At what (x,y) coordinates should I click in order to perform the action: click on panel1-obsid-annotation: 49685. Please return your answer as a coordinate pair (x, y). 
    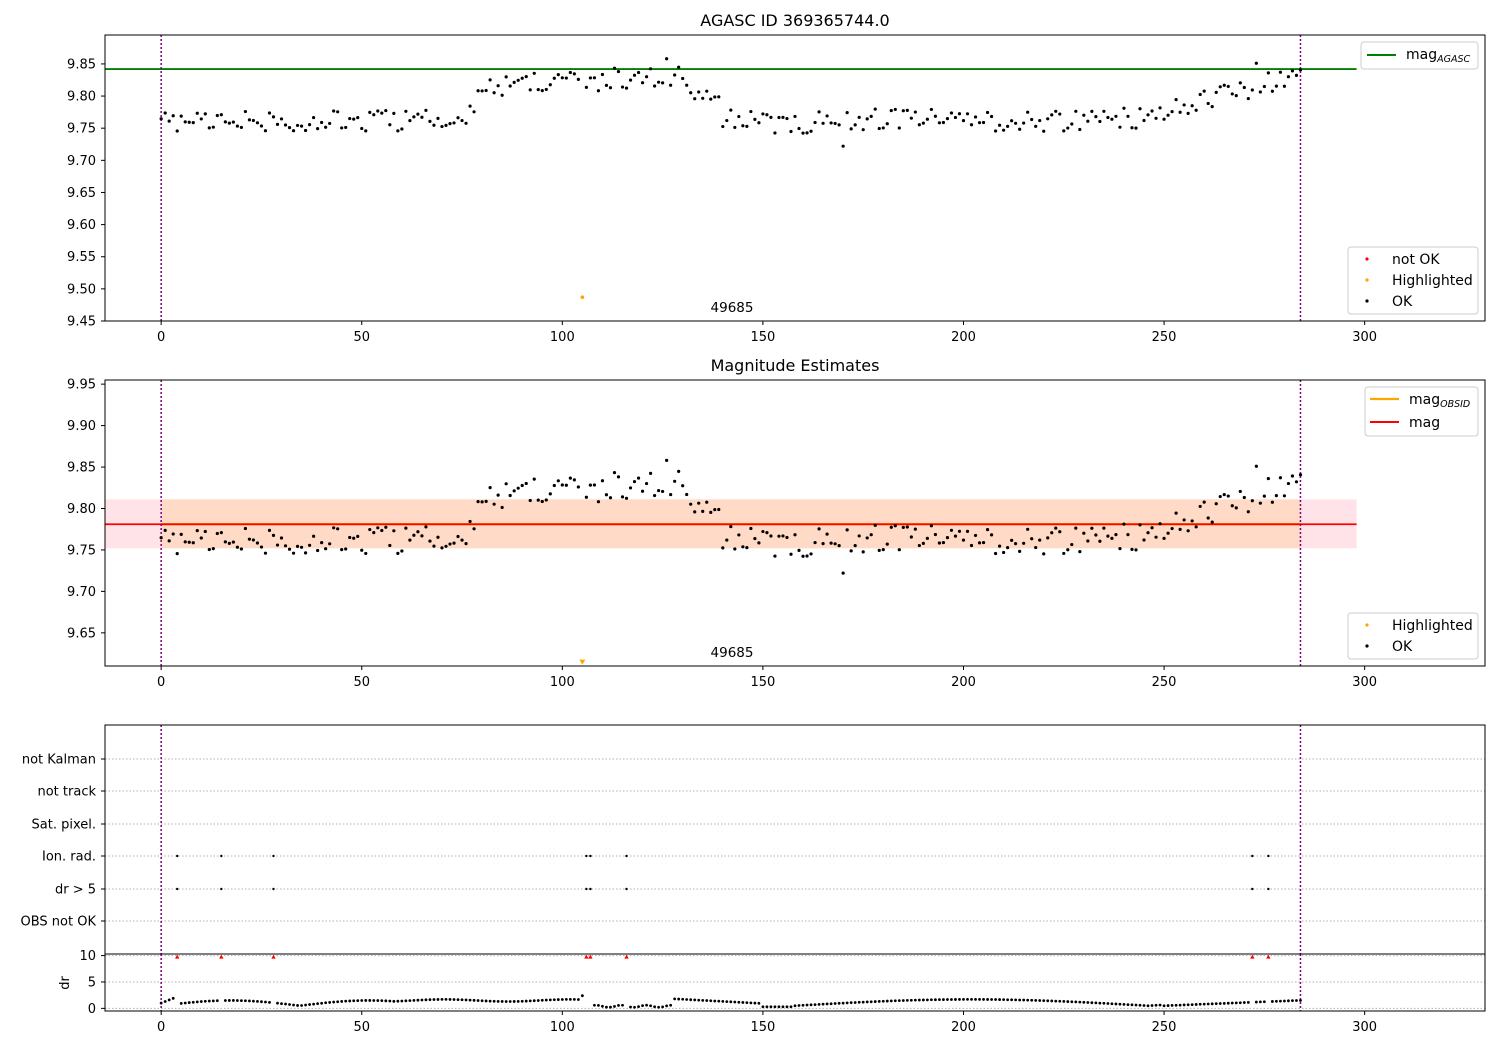
    Looking at the image, I should click on (732, 308).